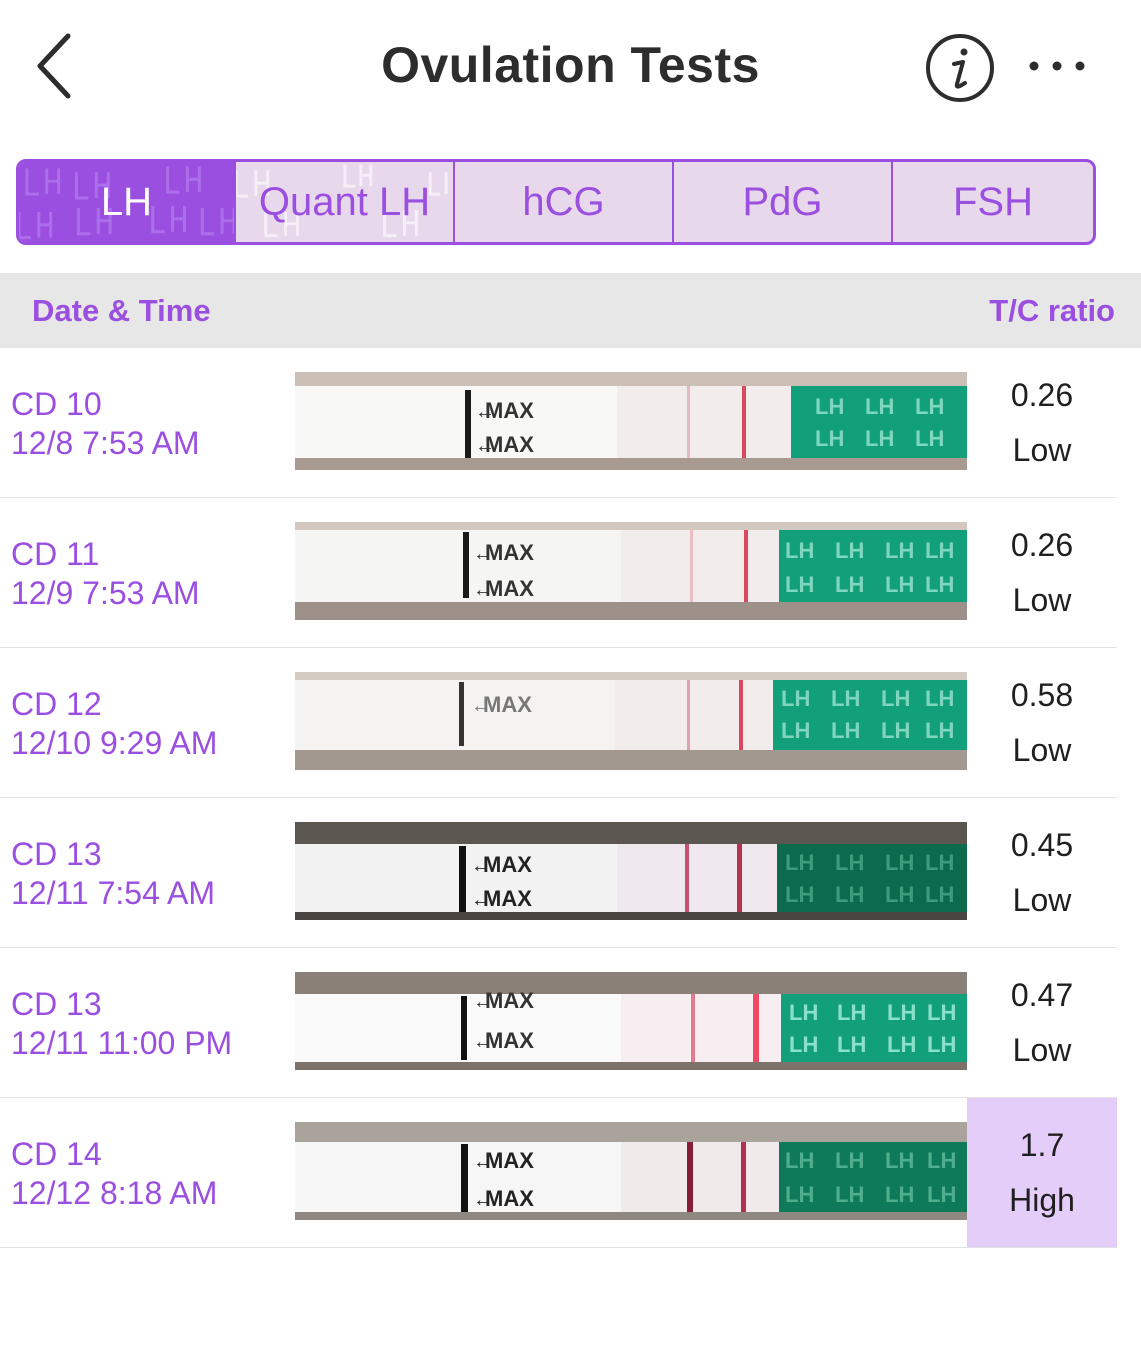 Image resolution: width=1141 pixels, height=1350 pixels. Describe the element at coordinates (56, 404) in the screenshot. I see `cycle-day: CD 10` at that location.